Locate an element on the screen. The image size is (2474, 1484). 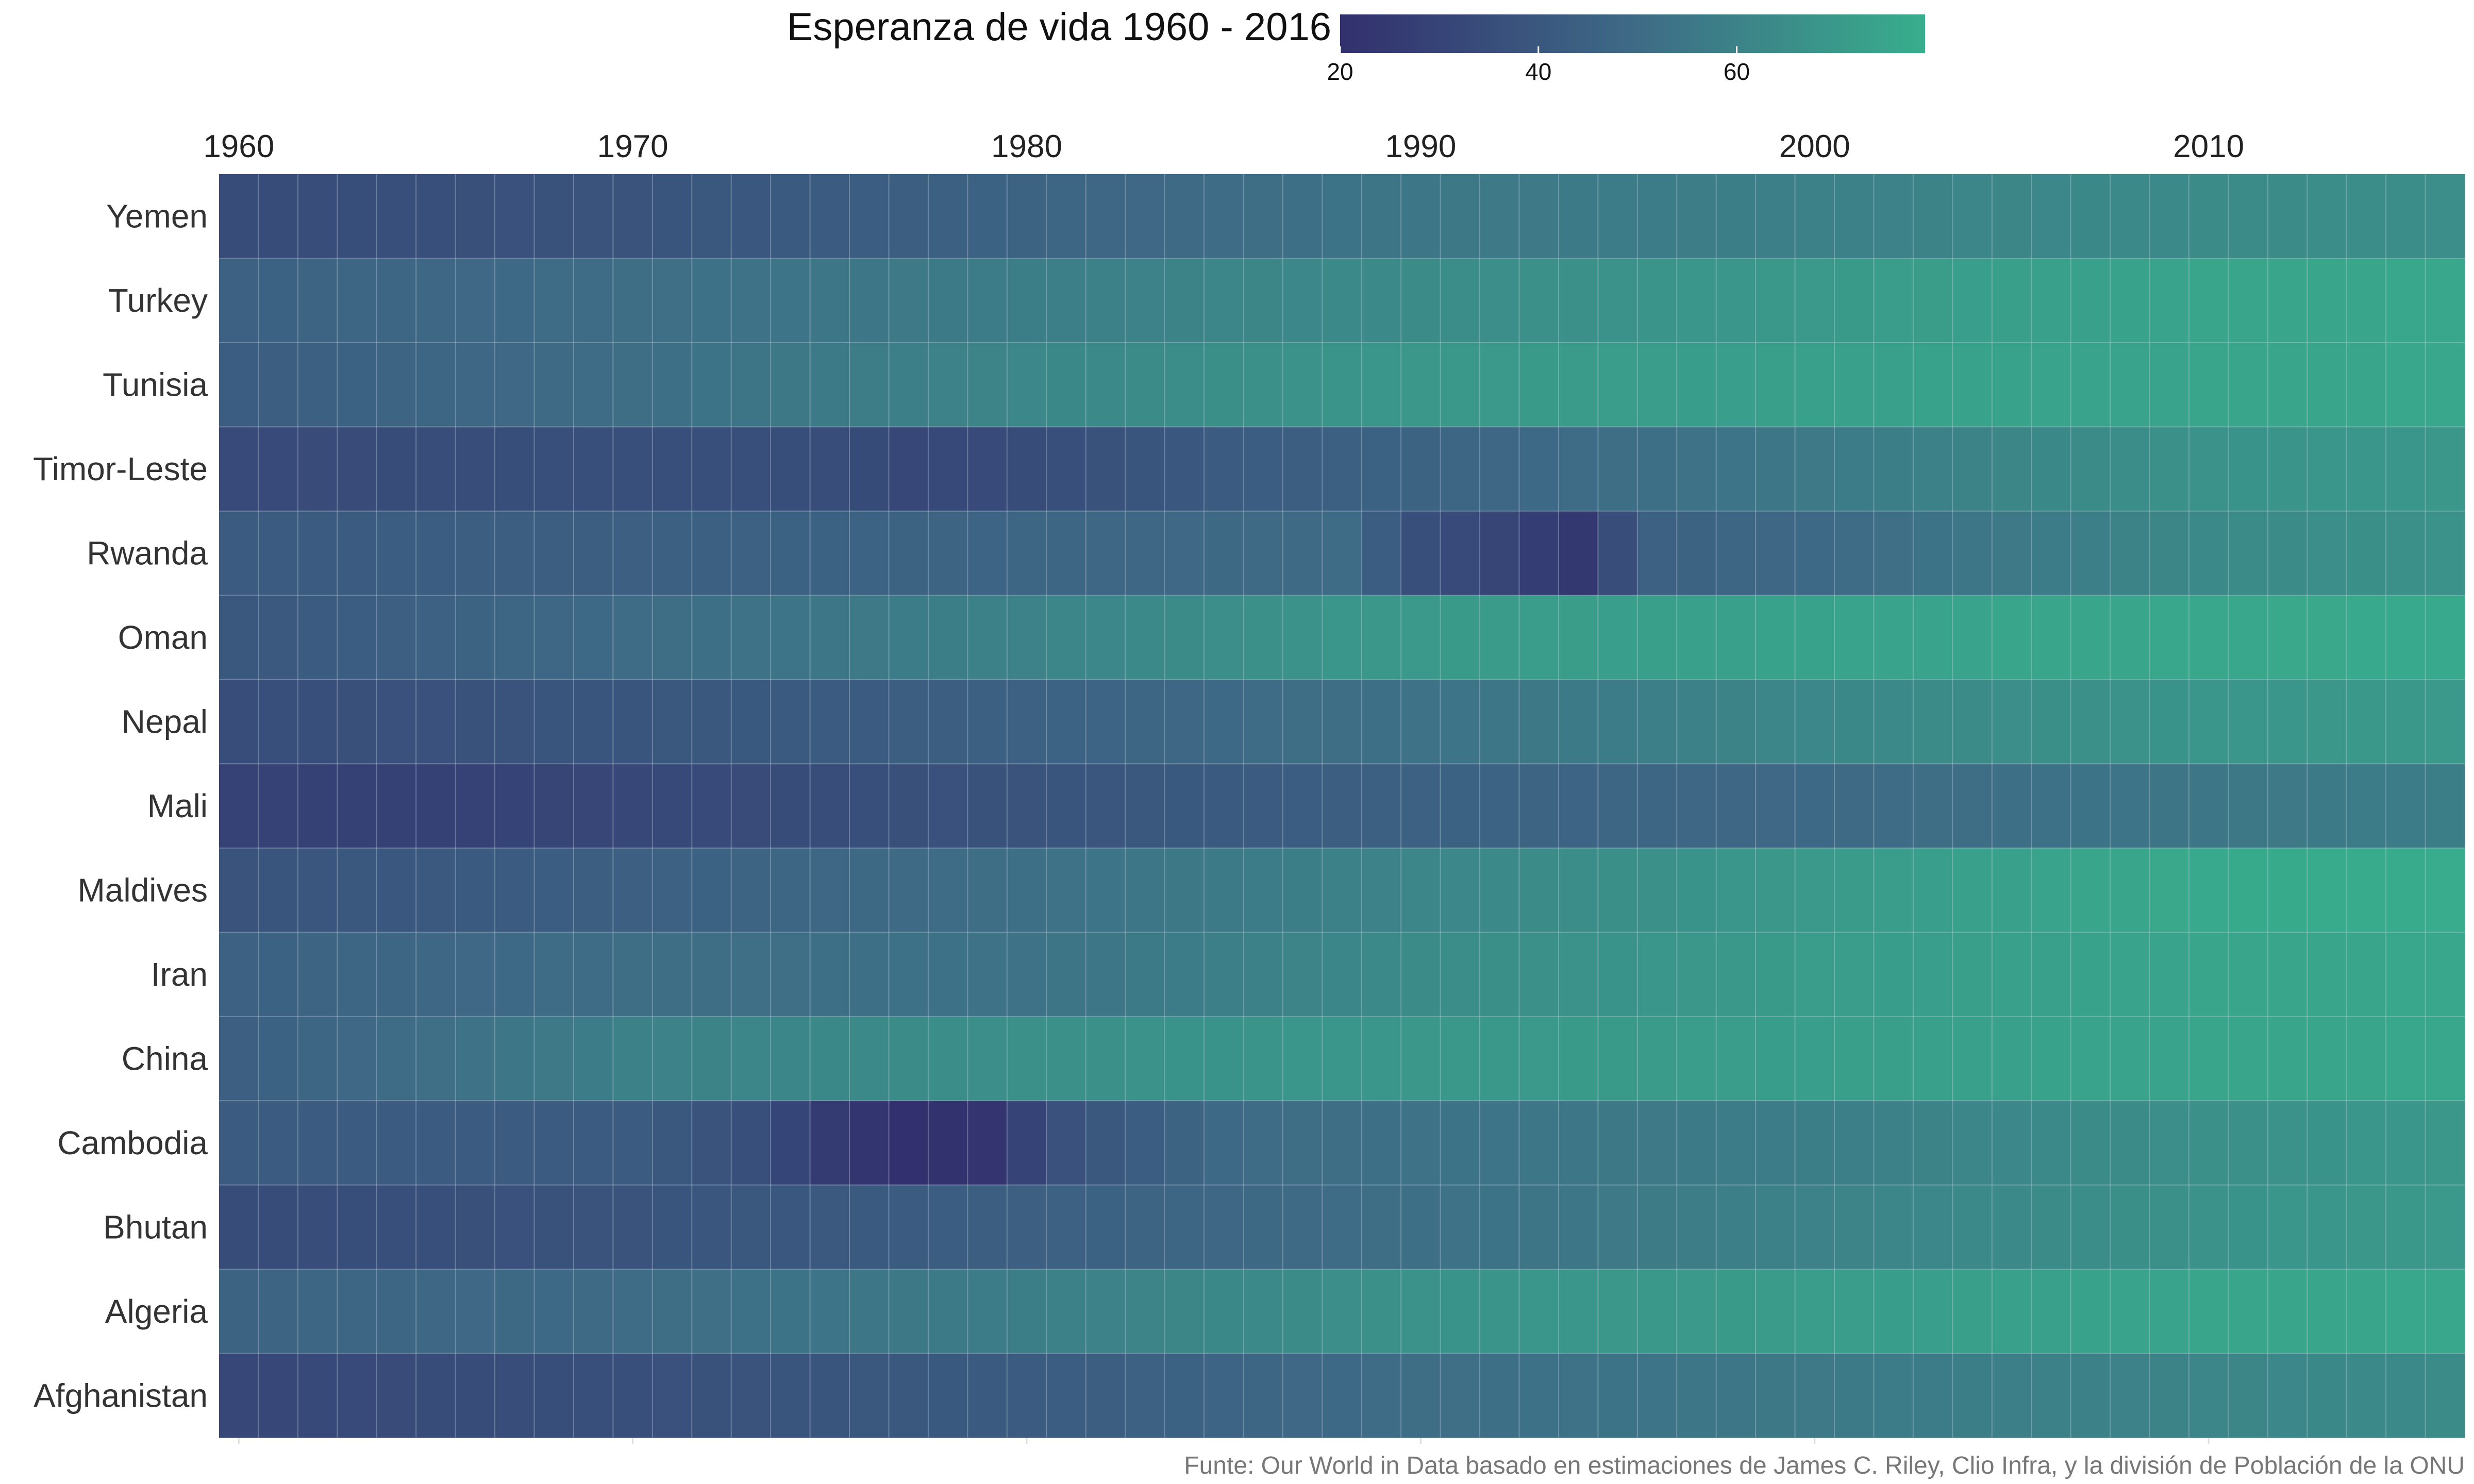
country-label: Mali is located at coordinates (177, 805).